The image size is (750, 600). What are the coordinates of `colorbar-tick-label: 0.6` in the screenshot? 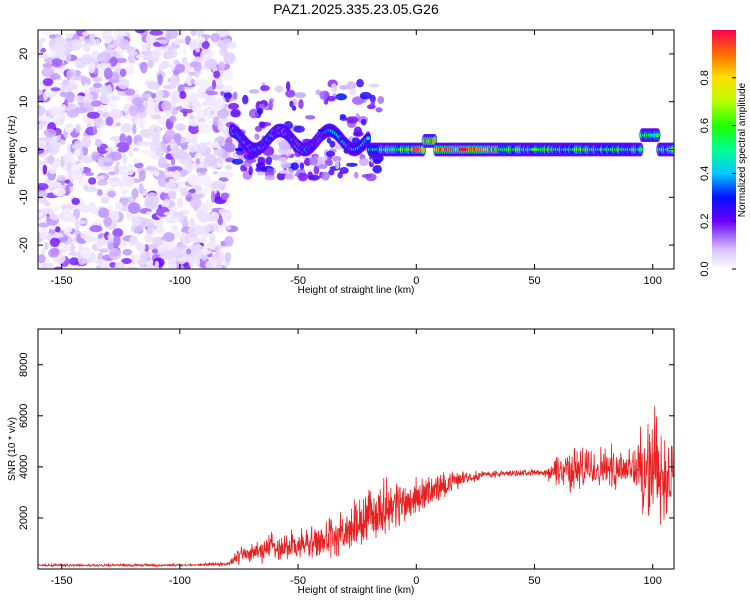 It's located at (705, 125).